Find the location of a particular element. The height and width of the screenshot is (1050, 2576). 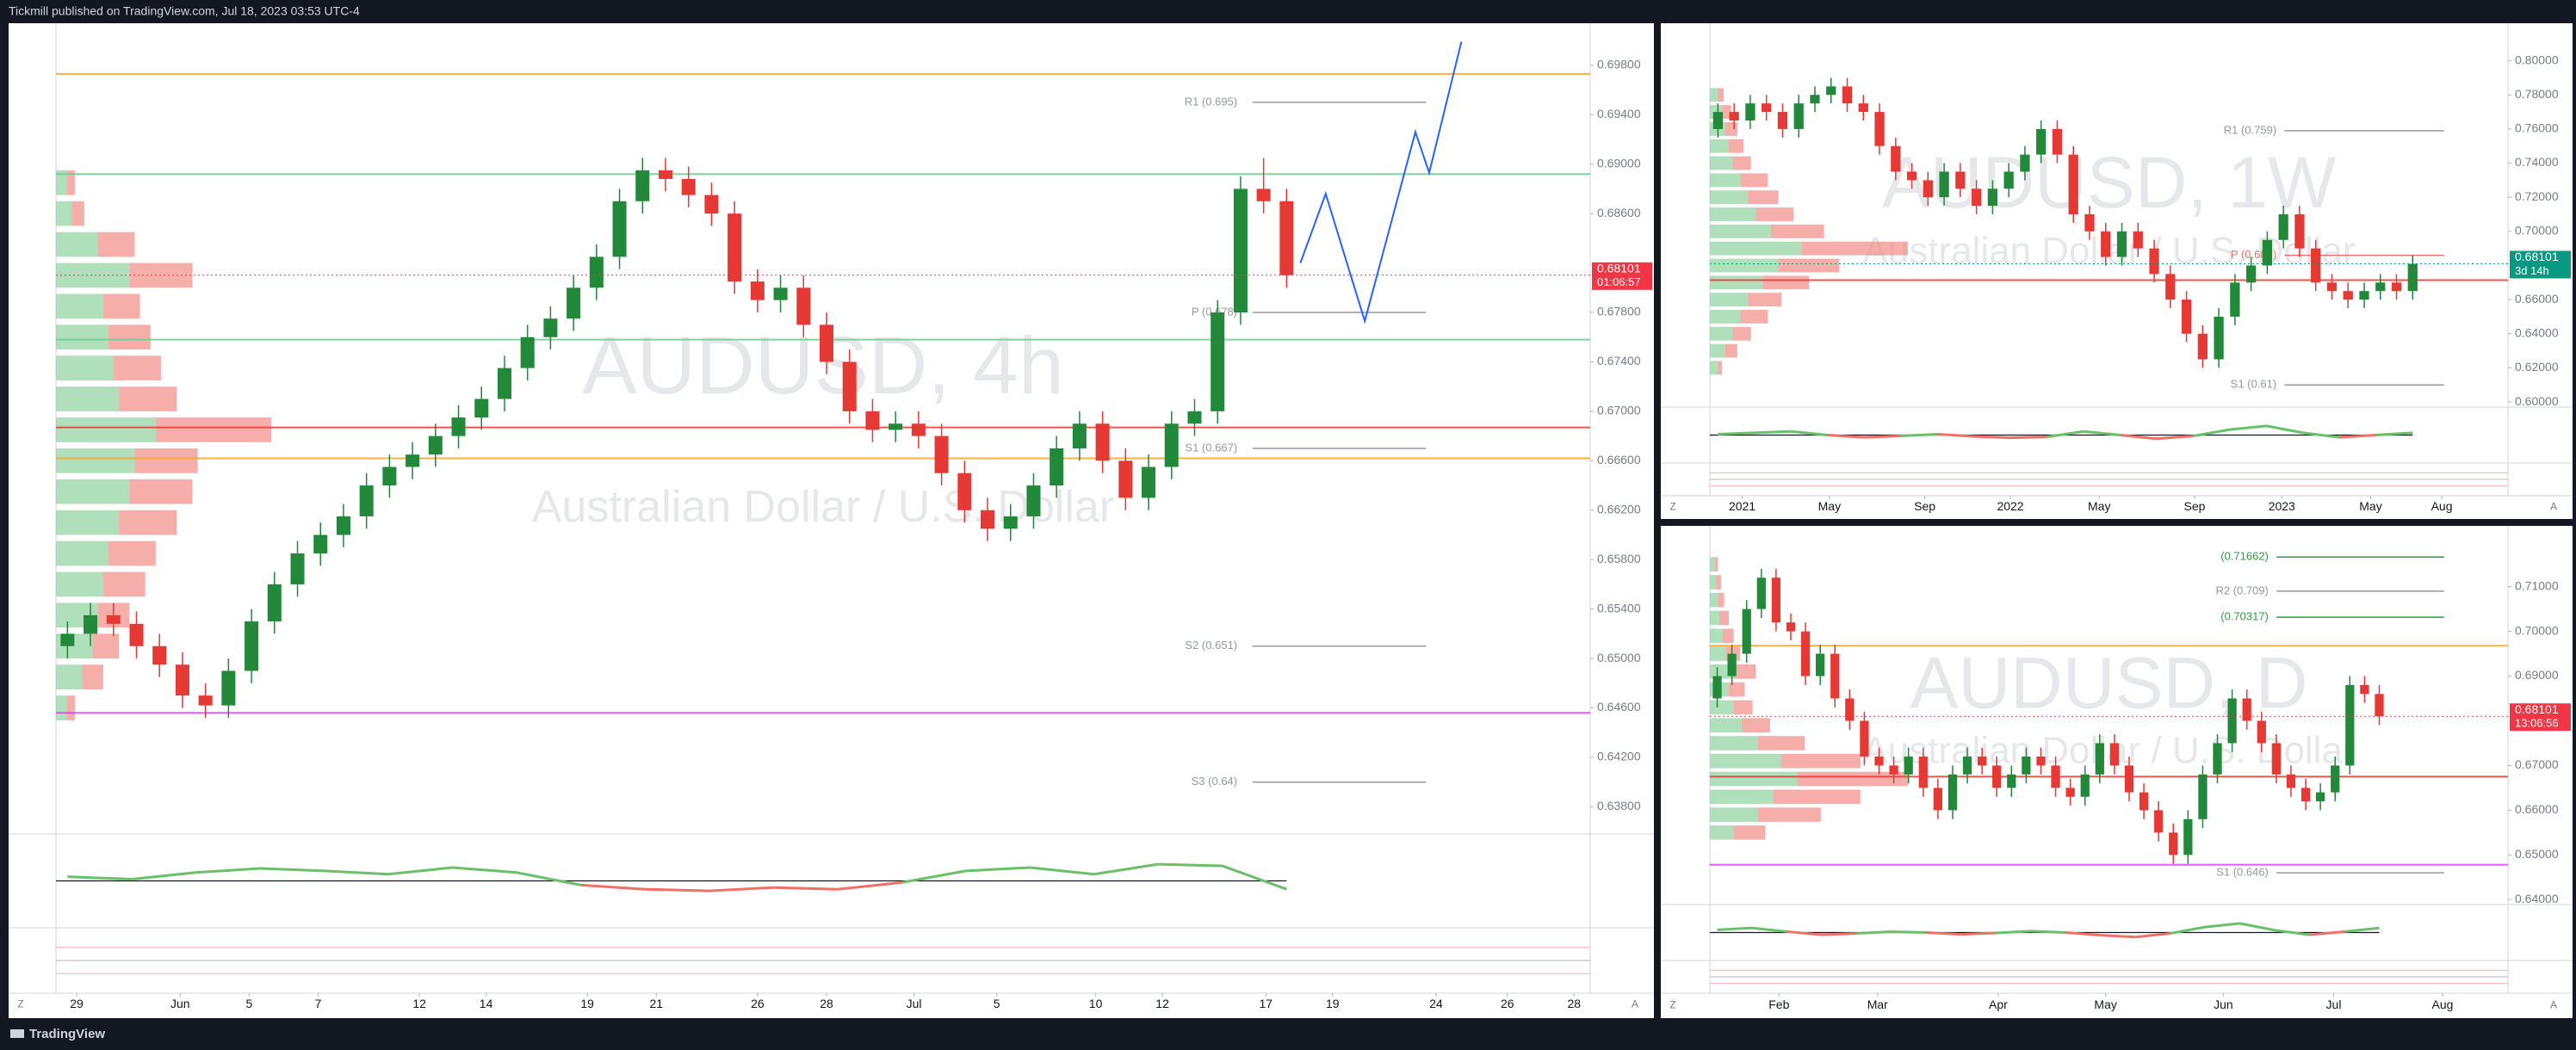

x-tick-label: 29 is located at coordinates (77, 1004).